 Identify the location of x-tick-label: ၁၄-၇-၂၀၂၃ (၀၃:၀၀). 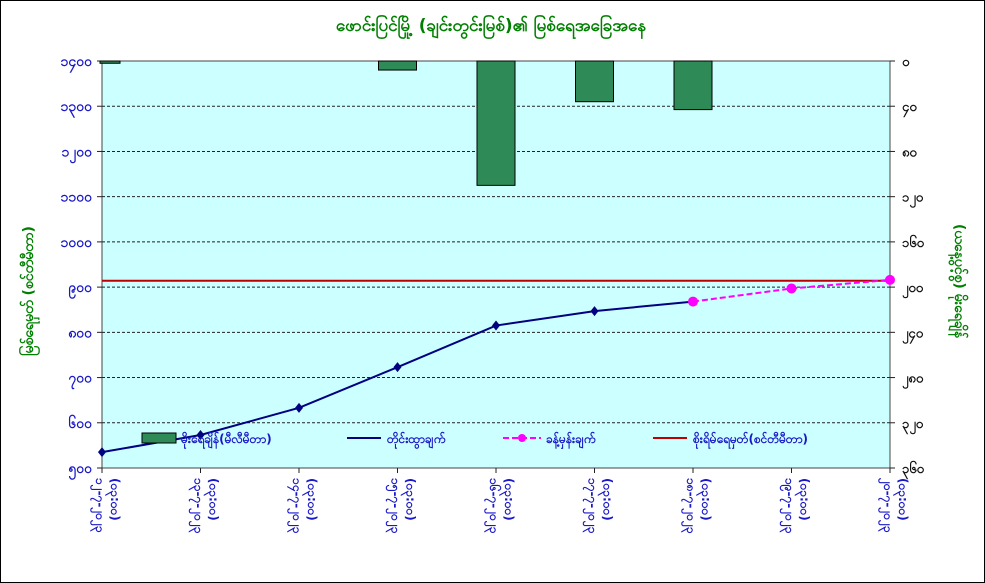
(302, 506).